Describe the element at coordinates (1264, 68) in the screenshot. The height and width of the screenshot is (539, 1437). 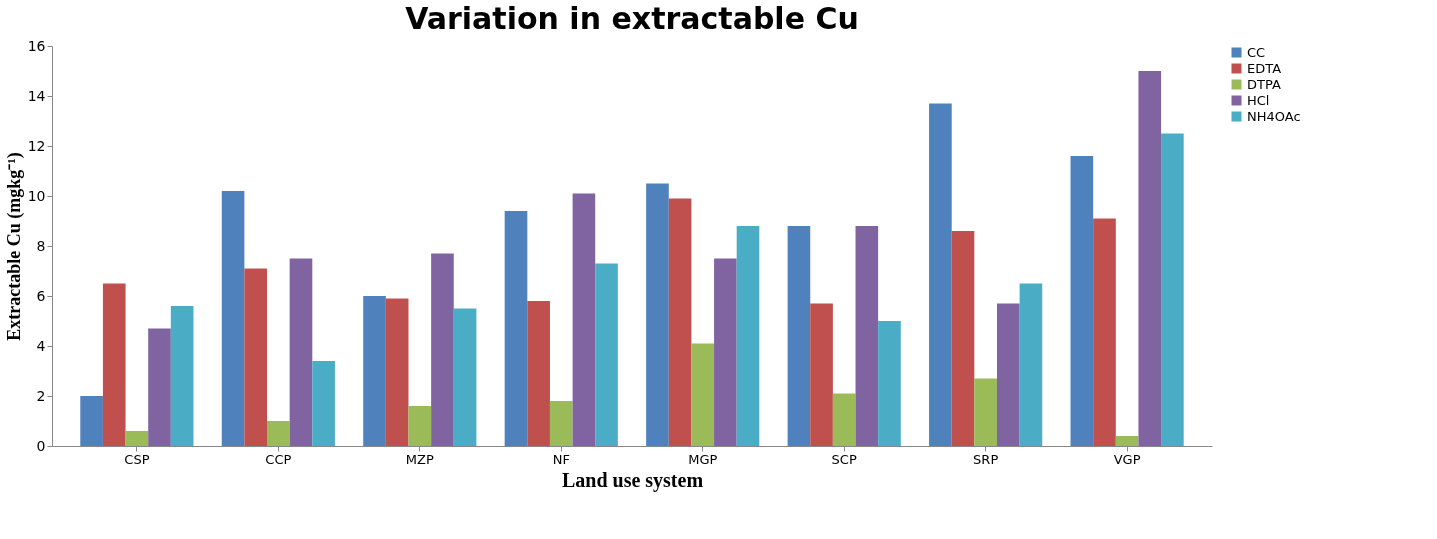
I see `legend-label: EDTA` at that location.